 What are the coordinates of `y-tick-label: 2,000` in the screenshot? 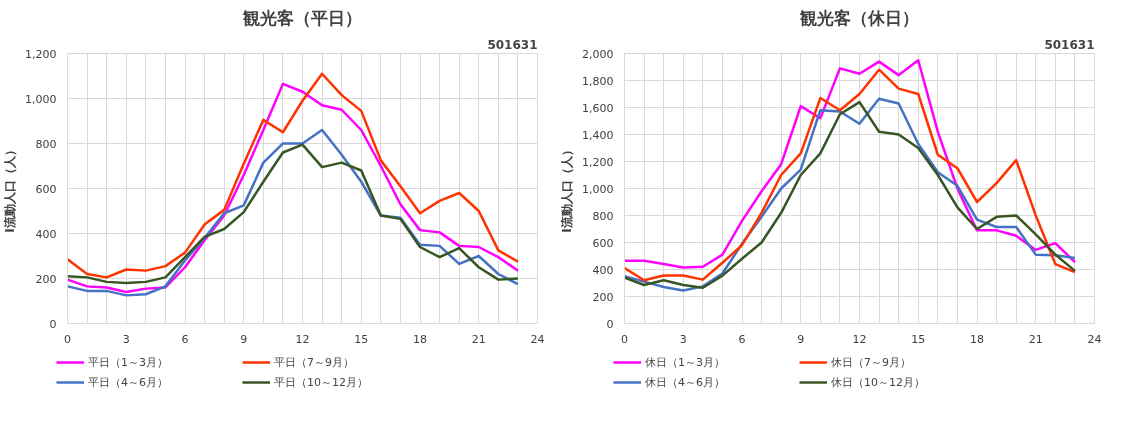 It's located at (598, 54).